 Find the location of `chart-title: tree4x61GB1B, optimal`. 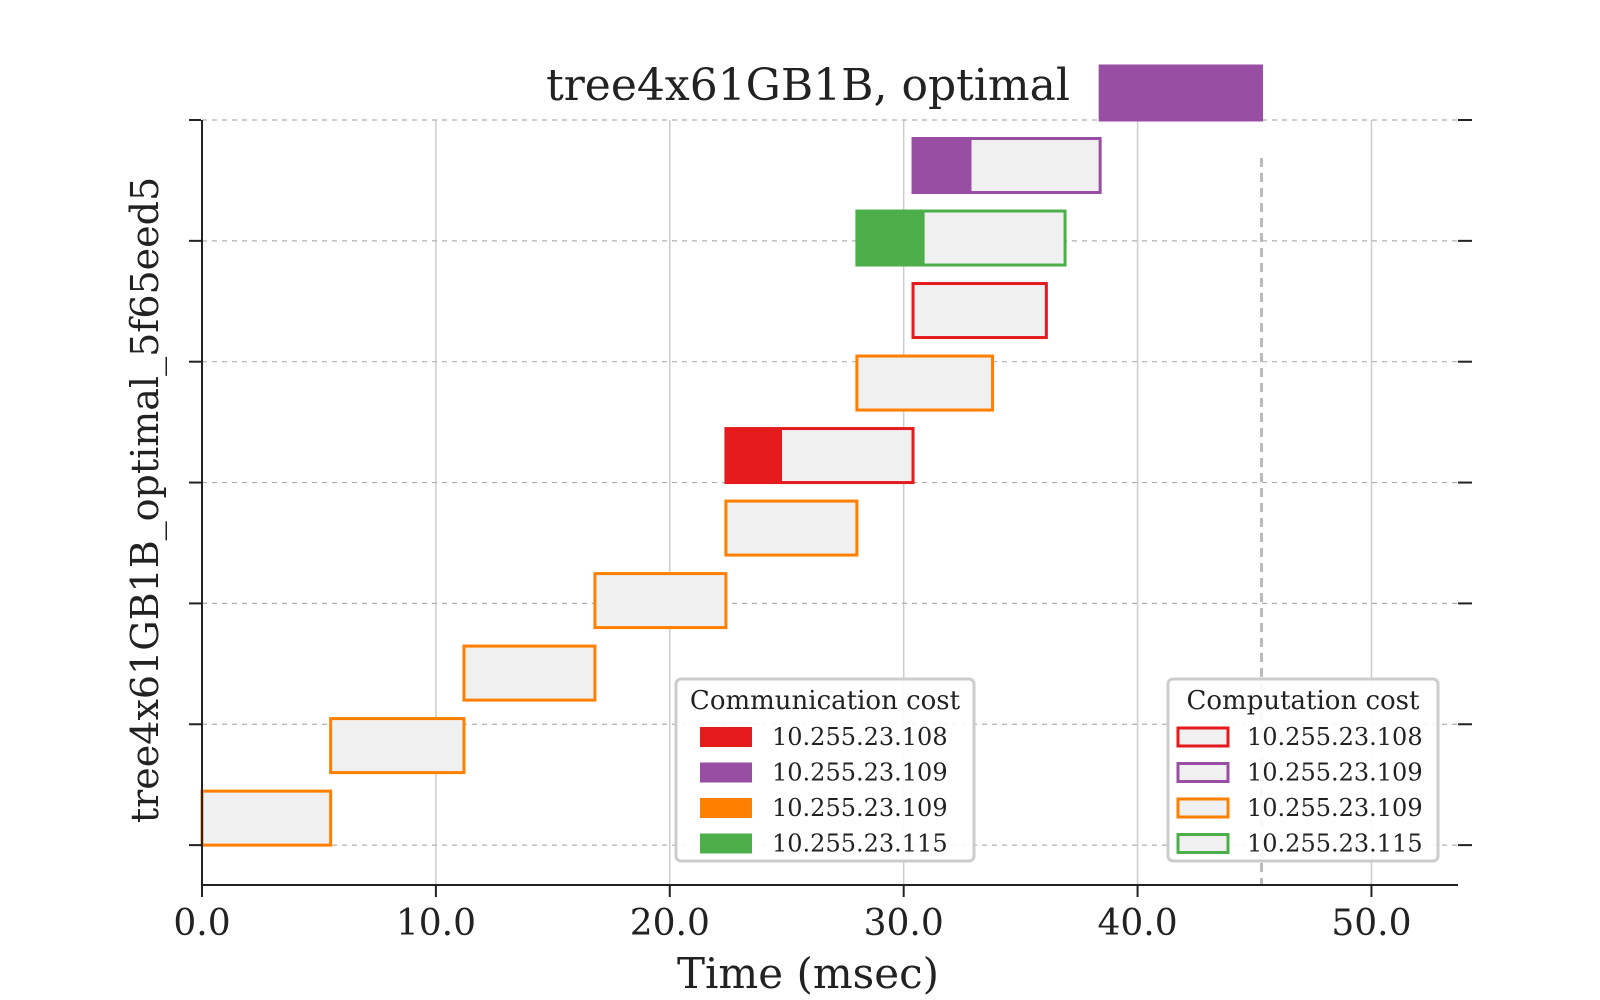

chart-title: tree4x61GB1B, optimal is located at coordinates (808, 85).